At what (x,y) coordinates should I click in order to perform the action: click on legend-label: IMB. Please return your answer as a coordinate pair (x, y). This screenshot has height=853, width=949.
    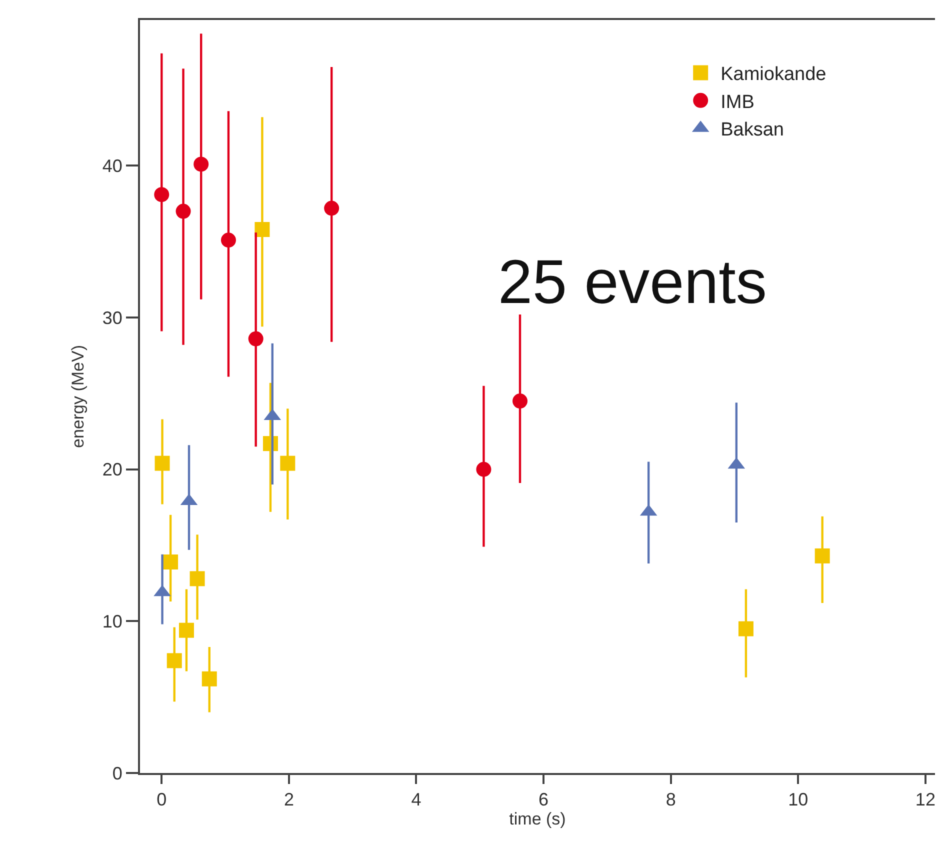
    Looking at the image, I should click on (737, 102).